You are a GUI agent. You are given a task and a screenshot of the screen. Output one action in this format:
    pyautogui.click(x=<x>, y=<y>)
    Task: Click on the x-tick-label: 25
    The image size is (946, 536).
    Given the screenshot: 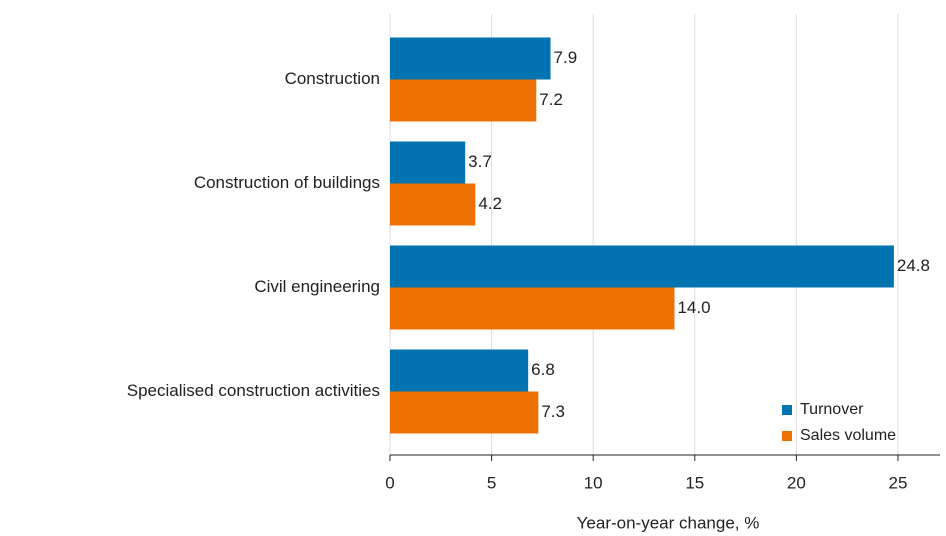 What is the action you would take?
    pyautogui.click(x=898, y=482)
    